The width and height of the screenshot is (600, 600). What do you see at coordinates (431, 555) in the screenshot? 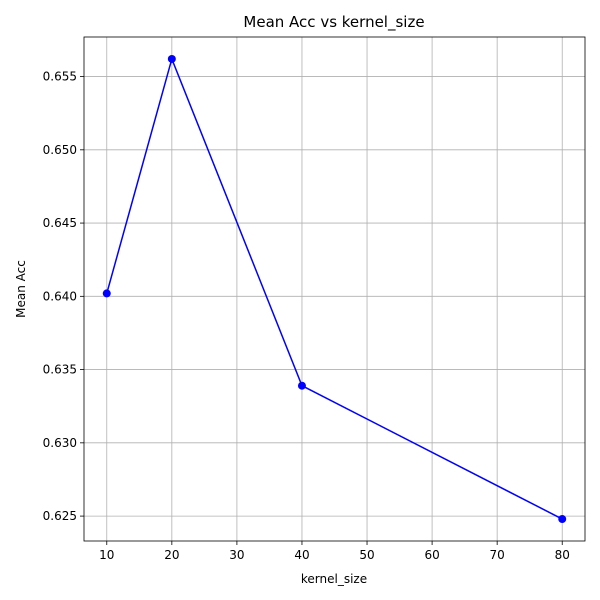
I see `x-tick-label: 60` at bounding box center [431, 555].